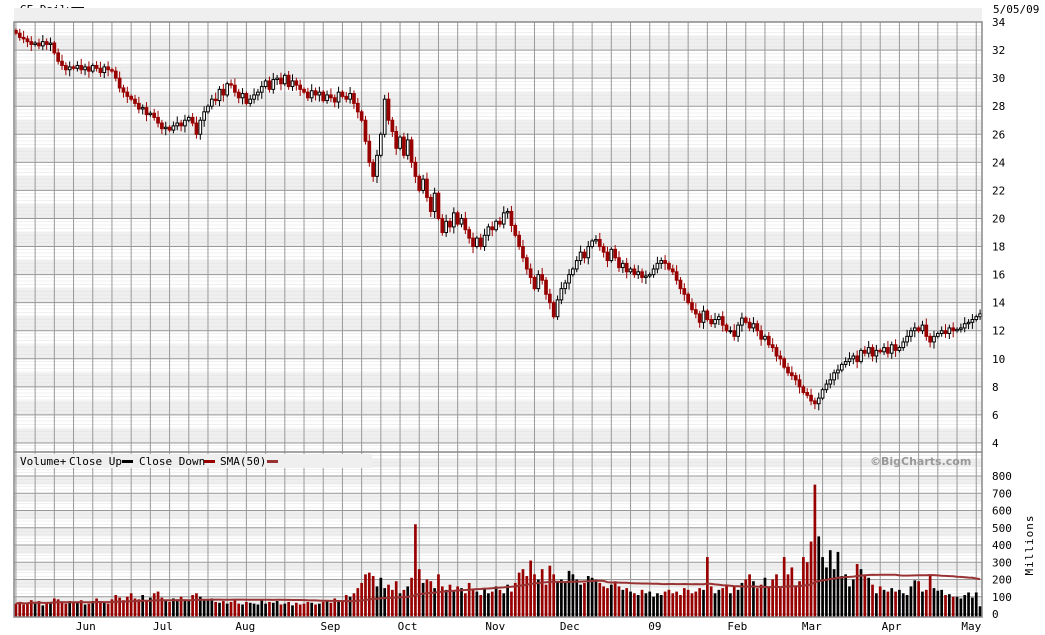 The width and height of the screenshot is (1045, 635). I want to click on legend-sma: SMA(50), so click(243, 461).